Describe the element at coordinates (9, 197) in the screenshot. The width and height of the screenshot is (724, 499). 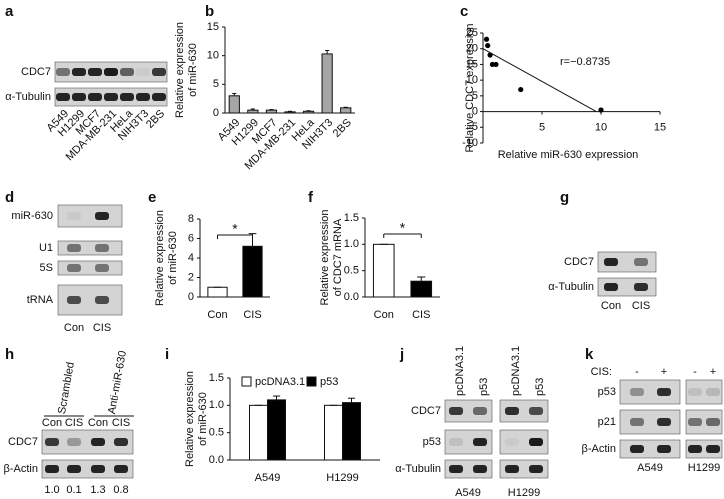
I see `panel-letter: d` at that location.